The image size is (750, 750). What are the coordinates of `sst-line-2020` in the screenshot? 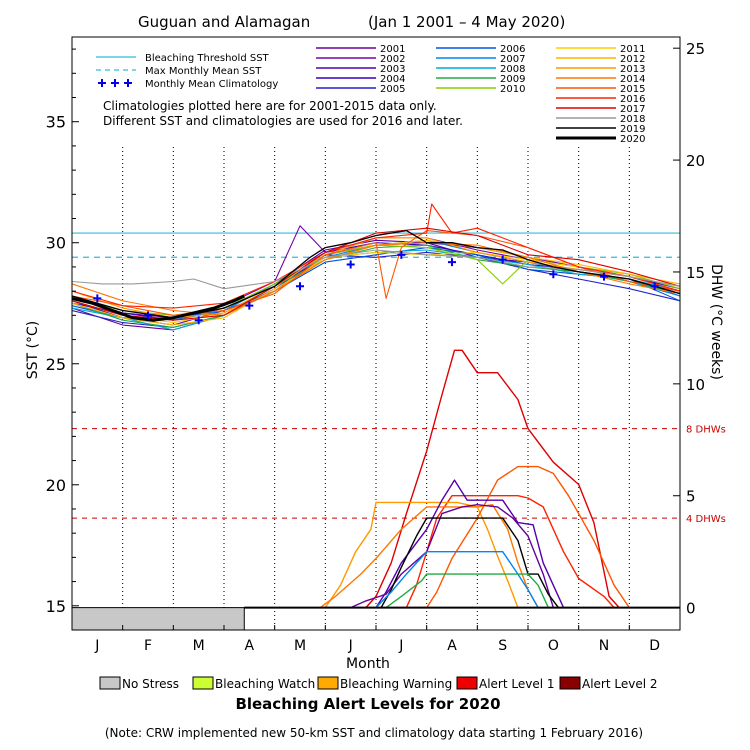 It's located at (158, 308).